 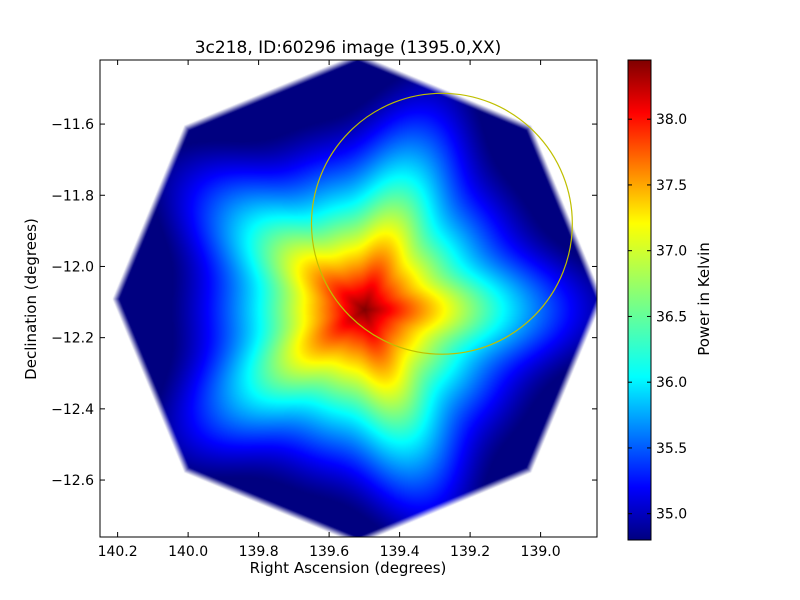 What do you see at coordinates (72, 410) in the screenshot?
I see `y-tick-label: −12.4` at bounding box center [72, 410].